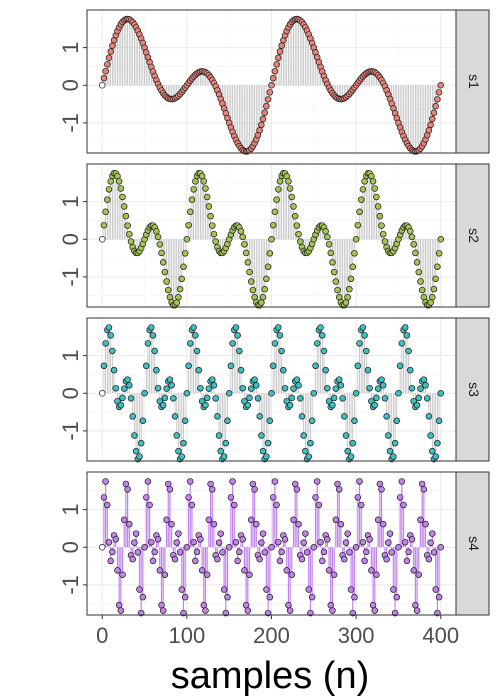 Image resolution: width=500 pixels, height=700 pixels. What do you see at coordinates (472, 389) in the screenshot?
I see `facet-strip-s3` at bounding box center [472, 389].